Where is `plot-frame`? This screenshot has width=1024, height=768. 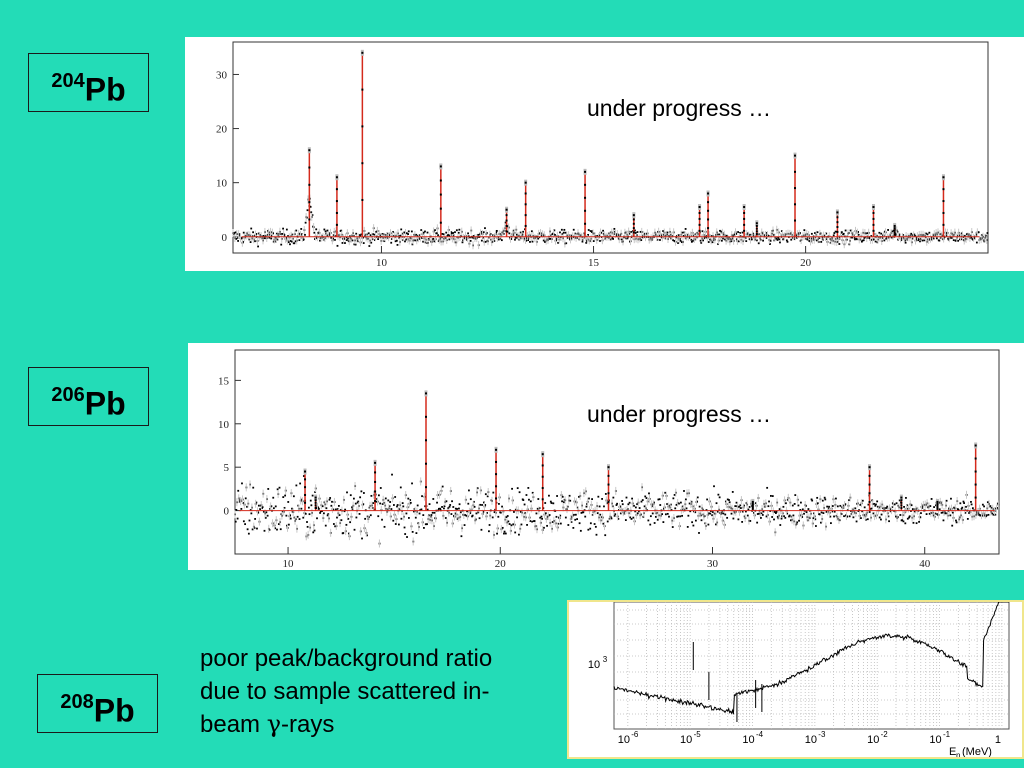
plot-frame is located at coordinates (811, 666).